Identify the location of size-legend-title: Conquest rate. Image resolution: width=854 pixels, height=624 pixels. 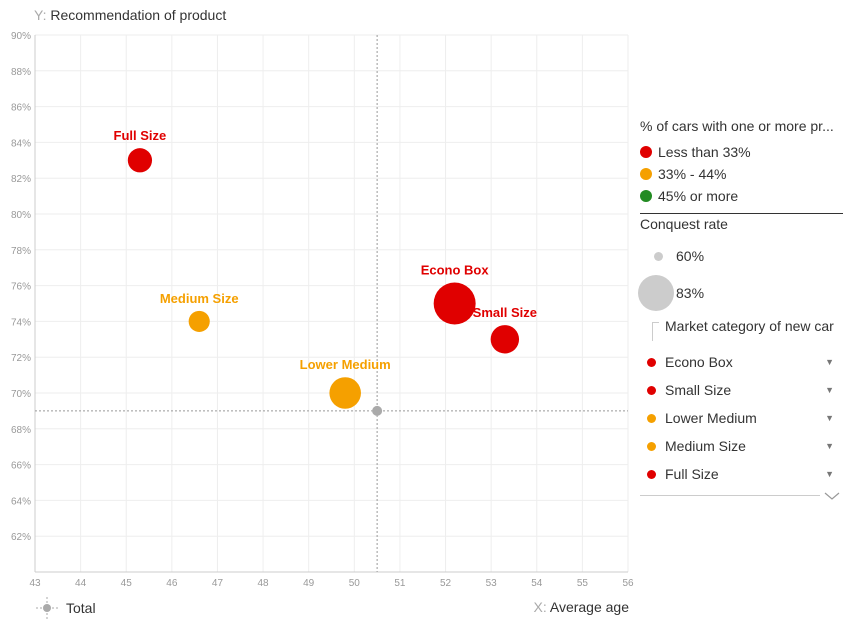
(684, 224).